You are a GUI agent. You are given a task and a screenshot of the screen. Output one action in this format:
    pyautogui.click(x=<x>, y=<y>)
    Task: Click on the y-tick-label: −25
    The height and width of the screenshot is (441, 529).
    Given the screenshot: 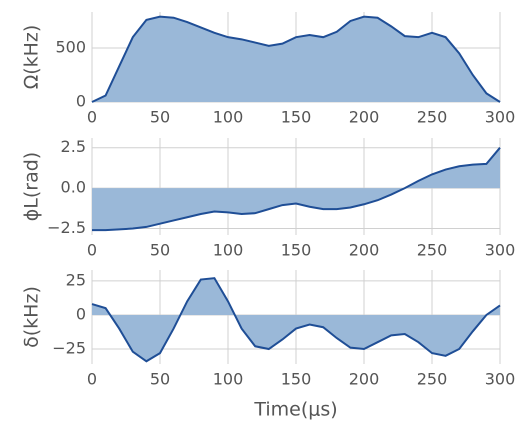 What is the action you would take?
    pyautogui.click(x=69, y=348)
    